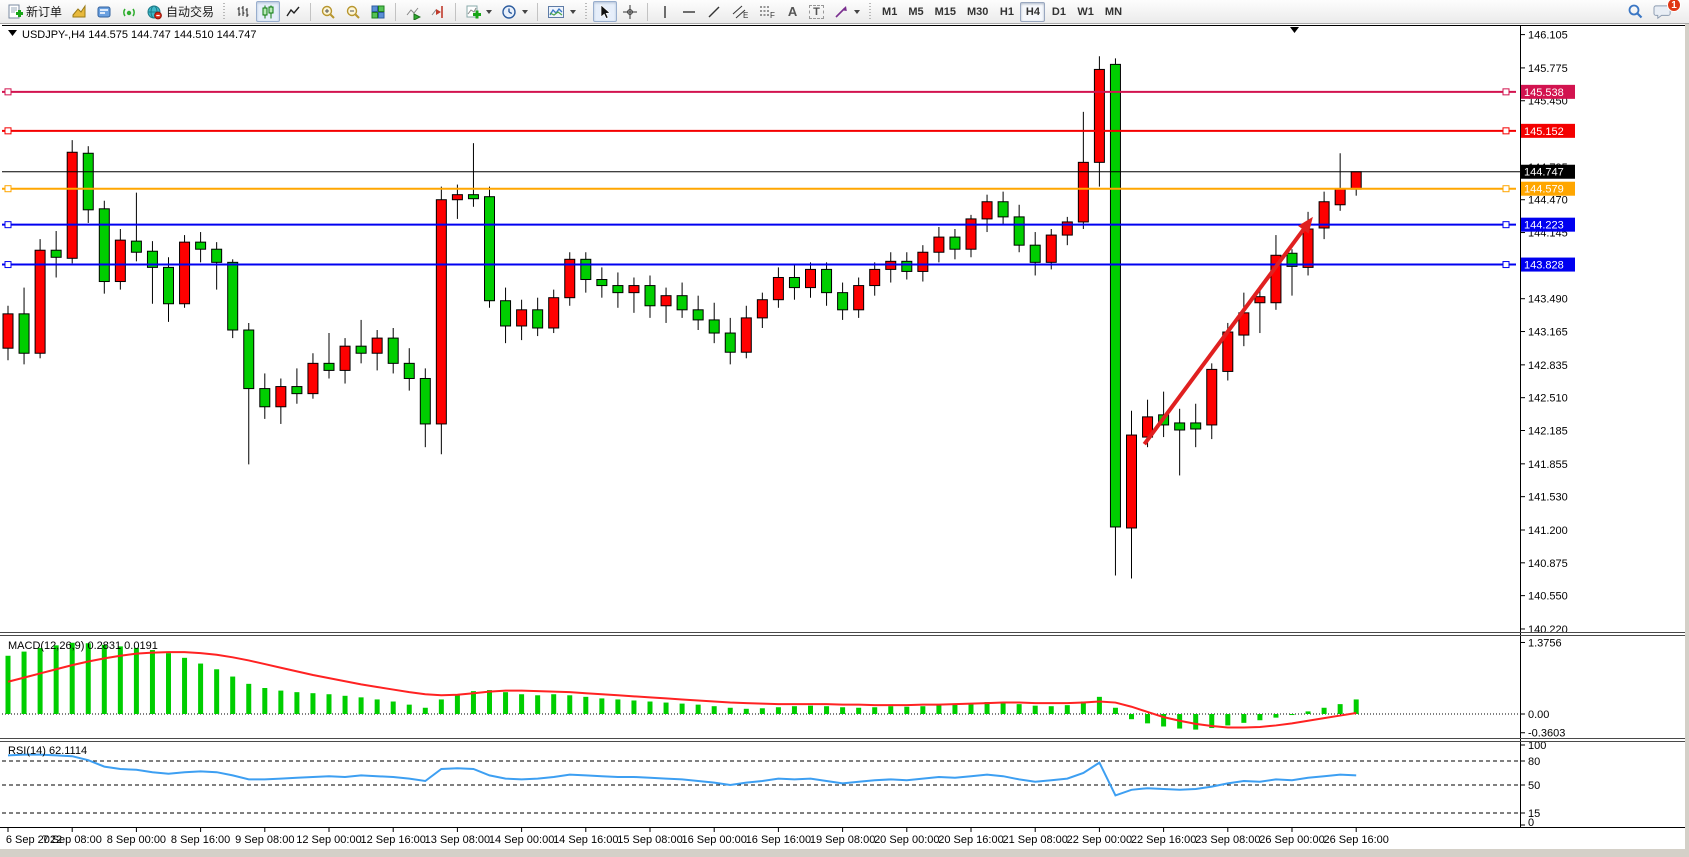 The image size is (1689, 857). I want to click on tile-windows-icon, so click(378, 11).